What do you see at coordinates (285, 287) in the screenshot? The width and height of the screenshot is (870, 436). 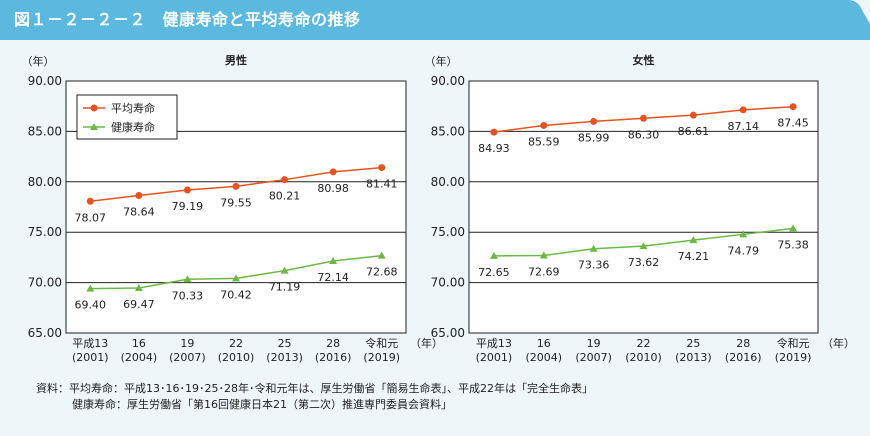 I see `data-label: 71.19` at bounding box center [285, 287].